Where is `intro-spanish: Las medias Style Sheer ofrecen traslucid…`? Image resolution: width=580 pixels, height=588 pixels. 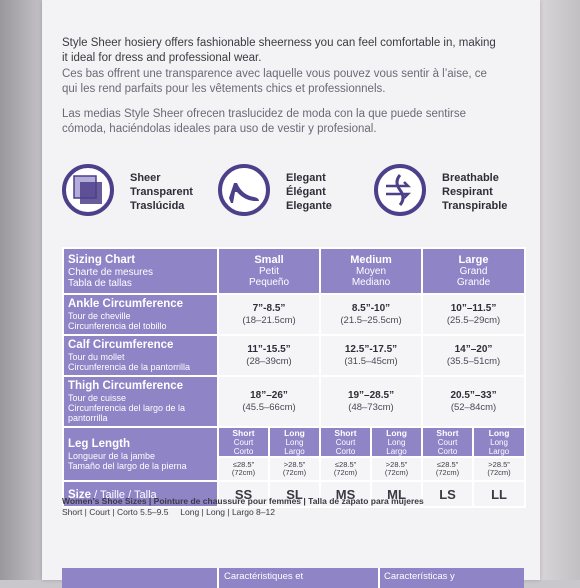
intro-spanish: Las medias Style Sheer ofrecen traslucid… is located at coordinates (264, 121).